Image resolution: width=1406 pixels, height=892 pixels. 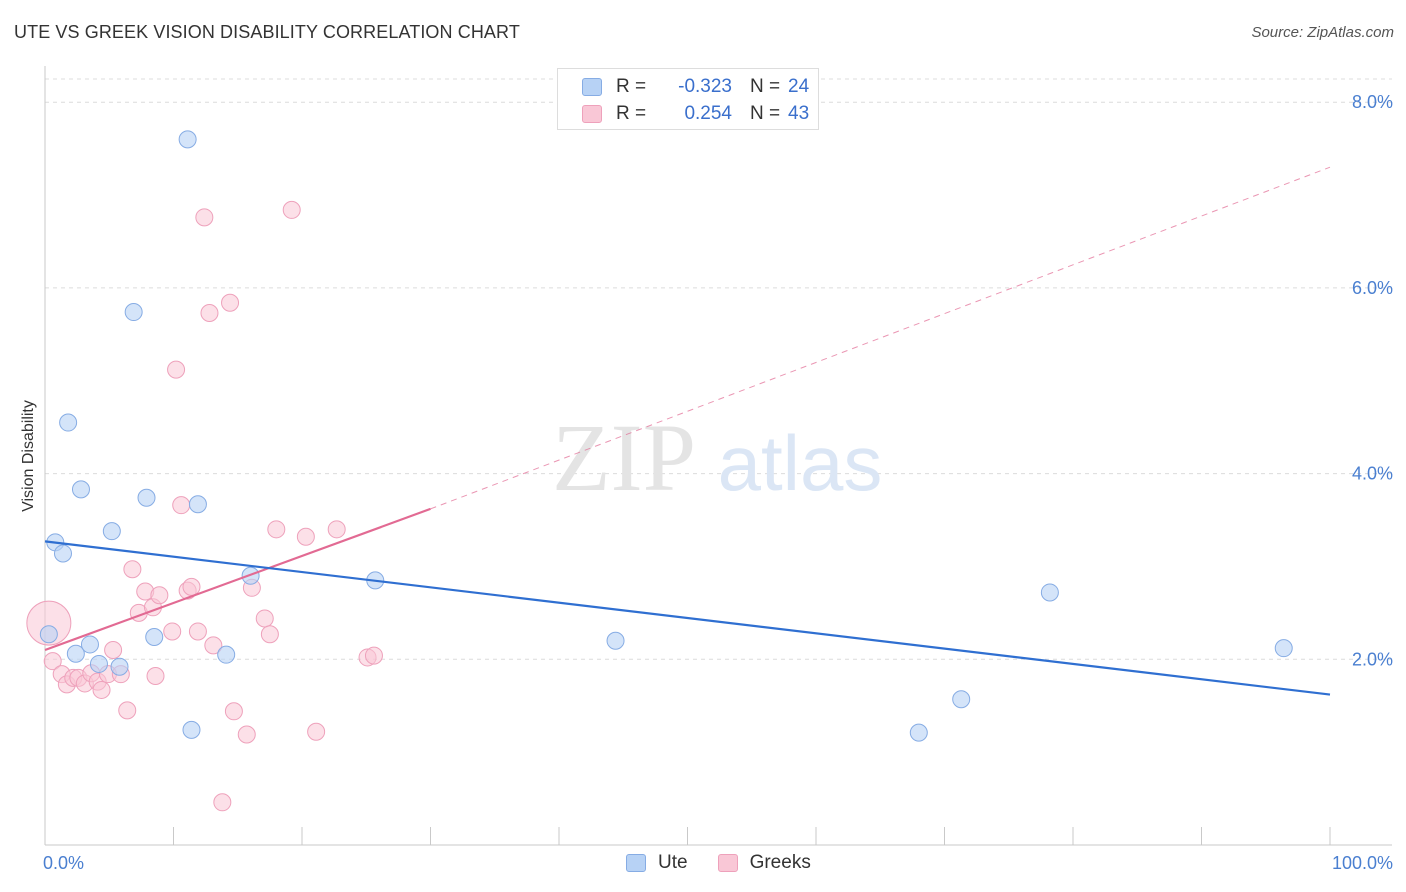 I want to click on ute-label: Ute, so click(x=673, y=862).